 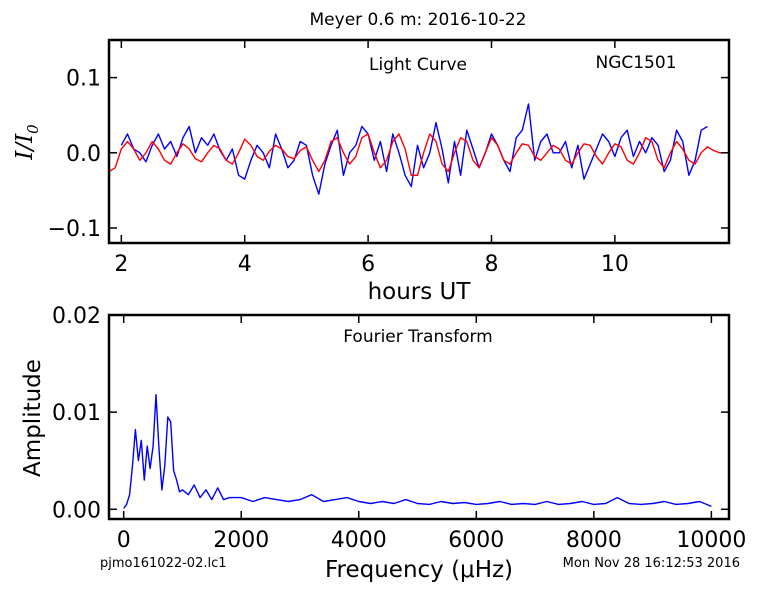 I want to click on light-curve-ytick-label: 0.0, so click(x=83, y=154).